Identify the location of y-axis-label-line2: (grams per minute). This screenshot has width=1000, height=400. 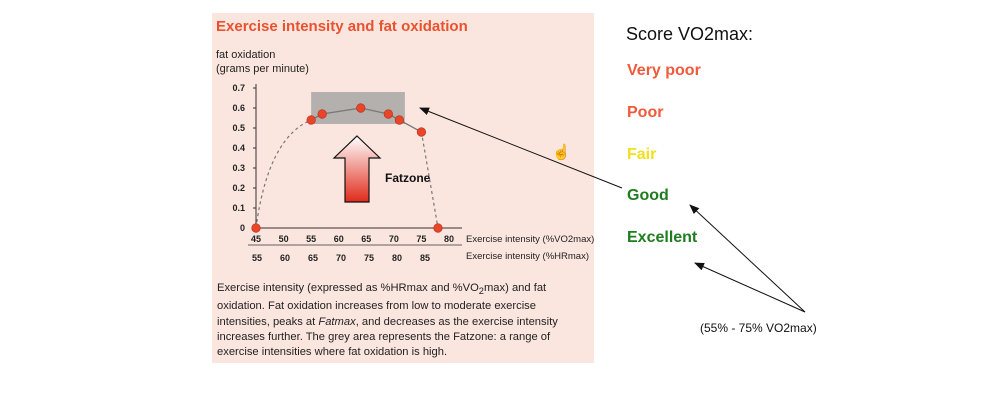
(262, 69).